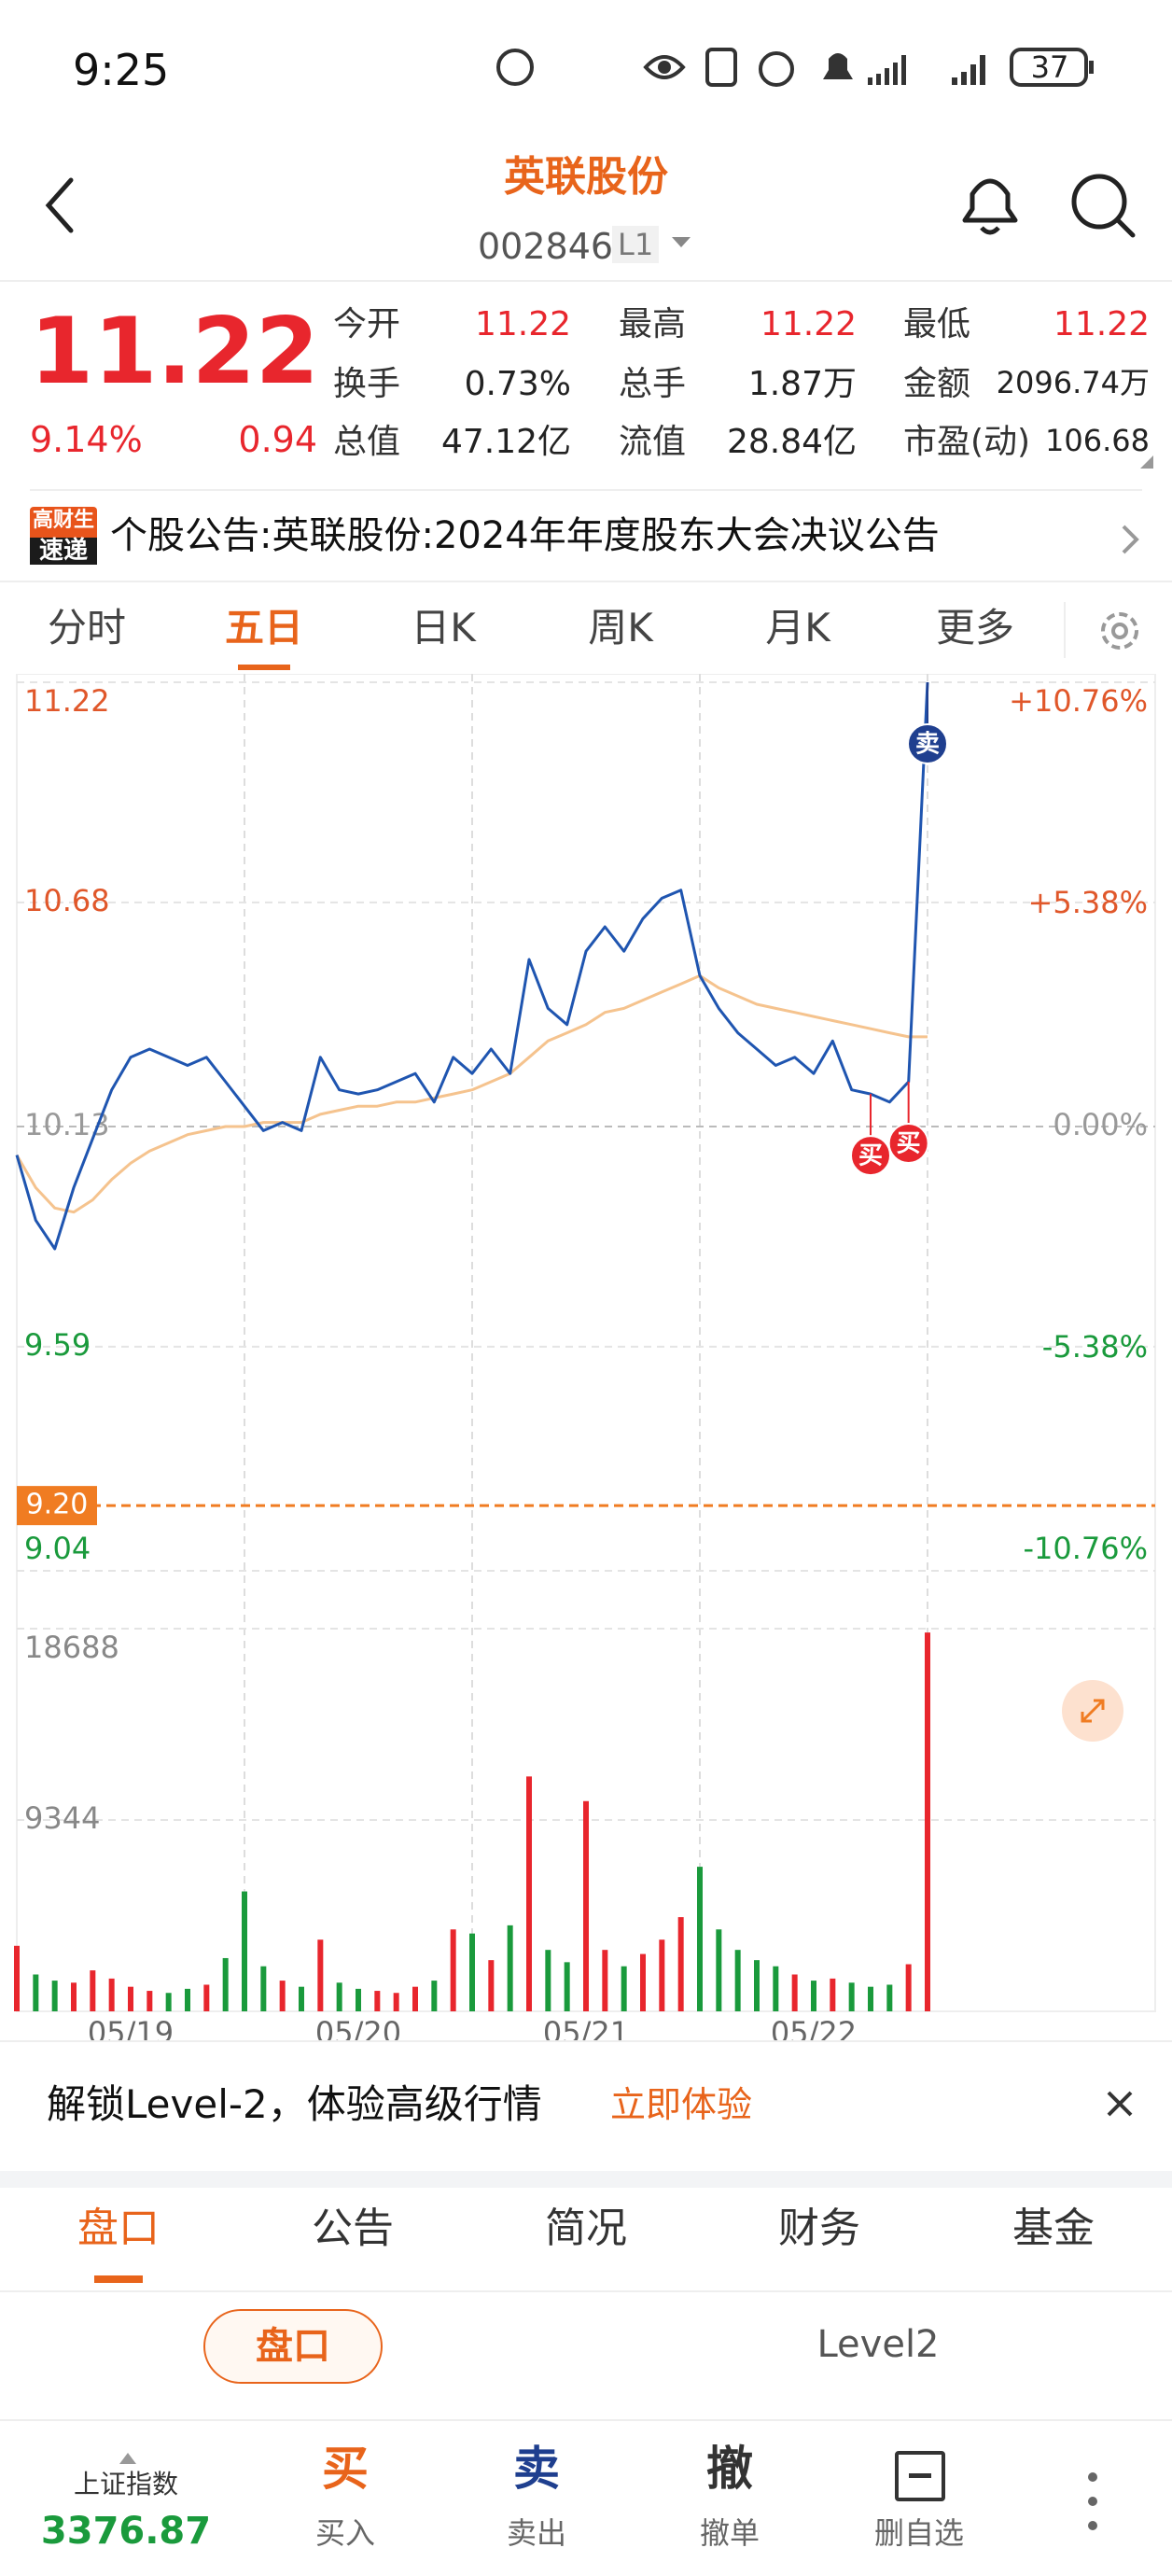 This screenshot has width=1172, height=2576. Describe the element at coordinates (344, 2533) in the screenshot. I see `nav-label: 买入` at that location.